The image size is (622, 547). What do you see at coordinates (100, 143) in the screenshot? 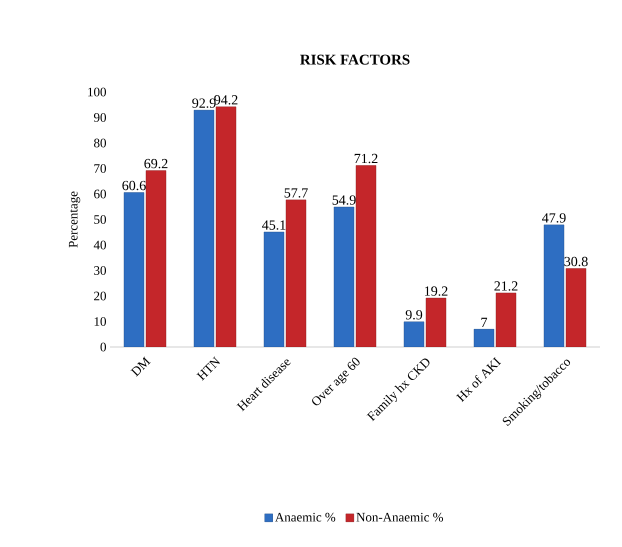
I see `y-tick-label: 80` at bounding box center [100, 143].